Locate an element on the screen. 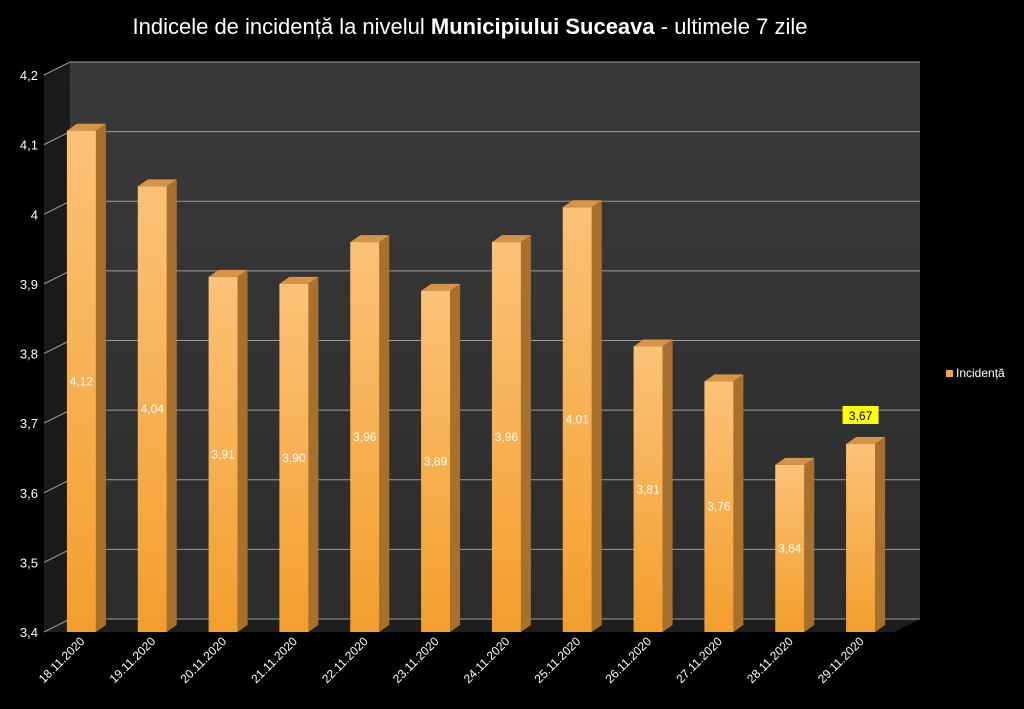 Image resolution: width=1024 pixels, height=709 pixels. plot-floor is located at coordinates (482, 625).